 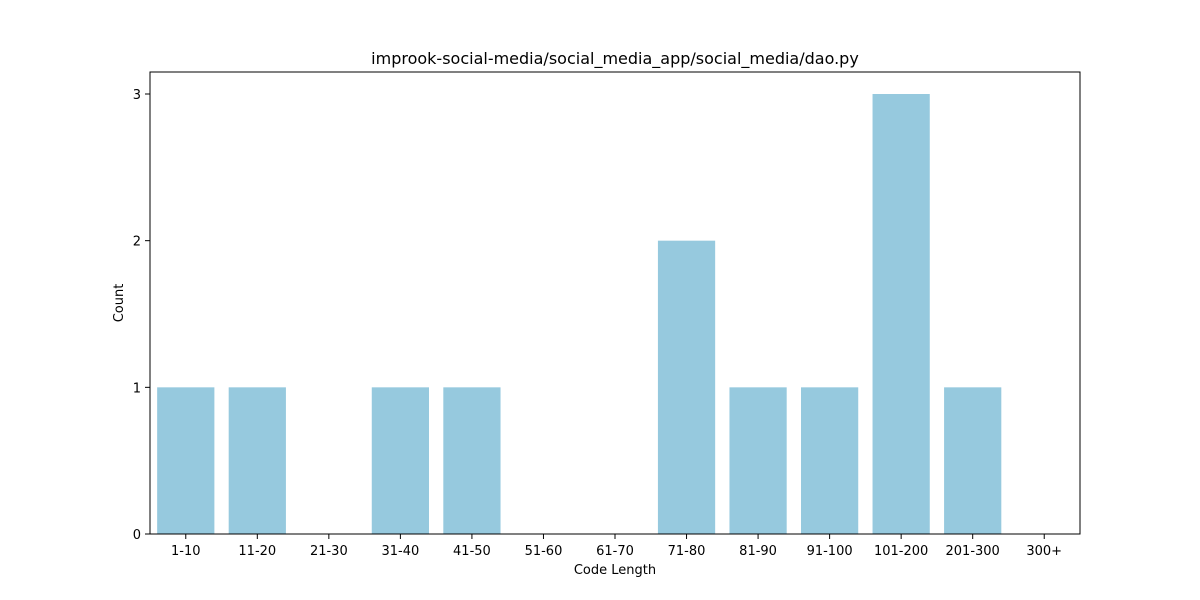 What do you see at coordinates (186, 551) in the screenshot?
I see `x-tick-label: 1-10` at bounding box center [186, 551].